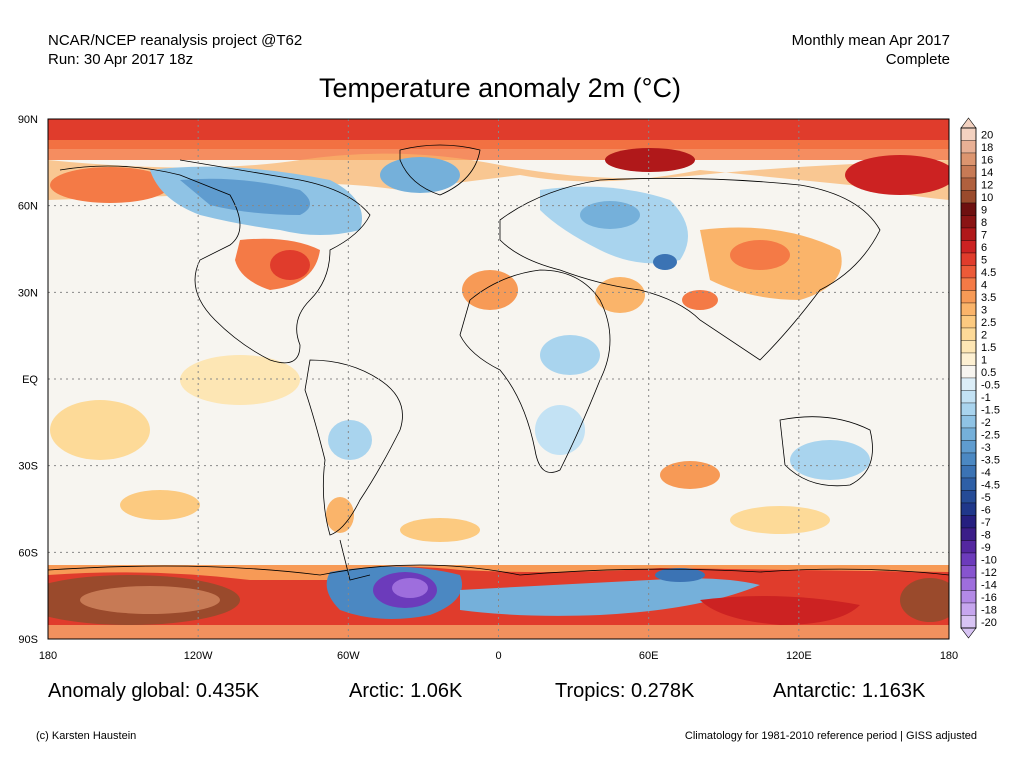 The width and height of the screenshot is (1024, 768). Describe the element at coordinates (988, 273) in the screenshot. I see `colorbar-level-label: 4.5` at that location.